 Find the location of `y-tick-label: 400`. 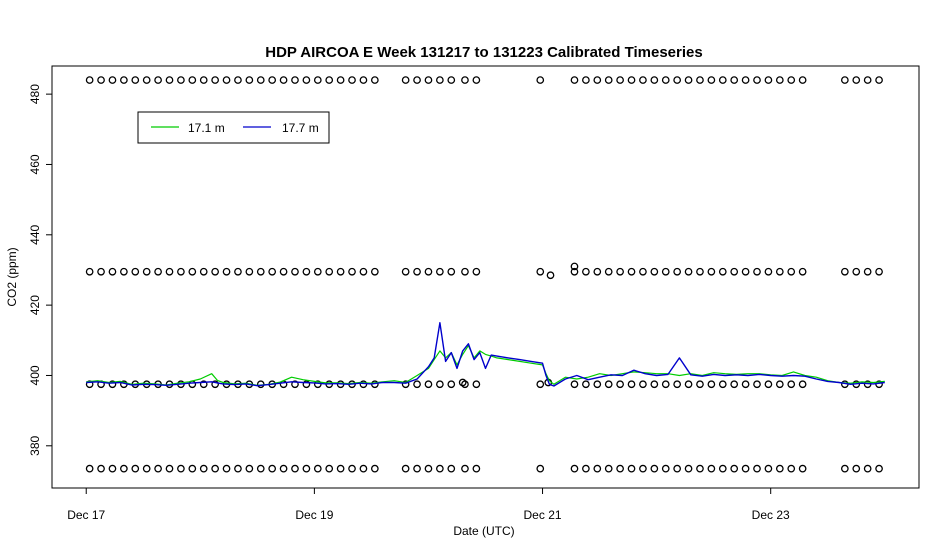

y-tick-label: 400 is located at coordinates (35, 375).